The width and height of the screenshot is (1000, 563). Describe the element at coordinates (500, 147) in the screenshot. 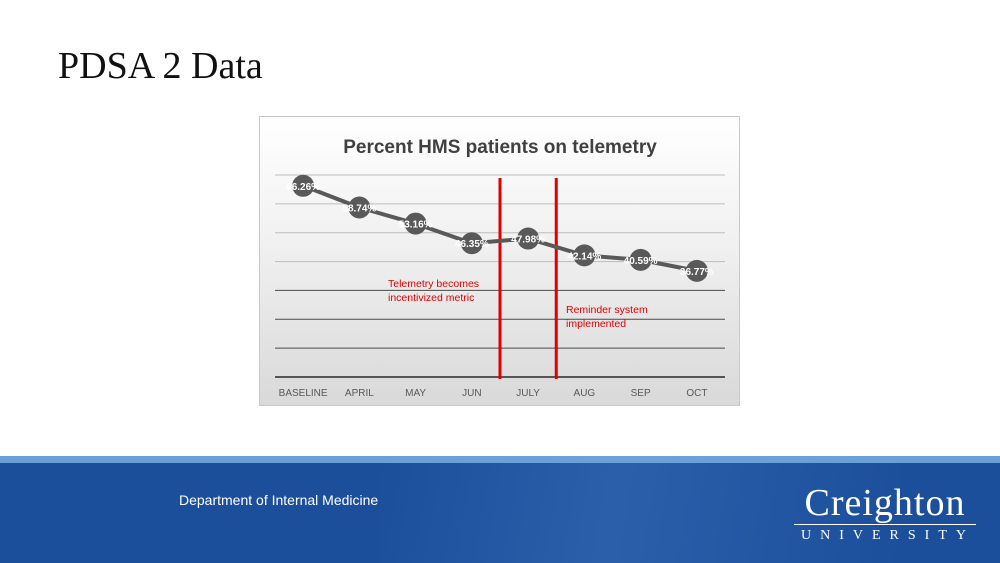

I see `chart-title: Percent HMS patients on telemetry` at that location.